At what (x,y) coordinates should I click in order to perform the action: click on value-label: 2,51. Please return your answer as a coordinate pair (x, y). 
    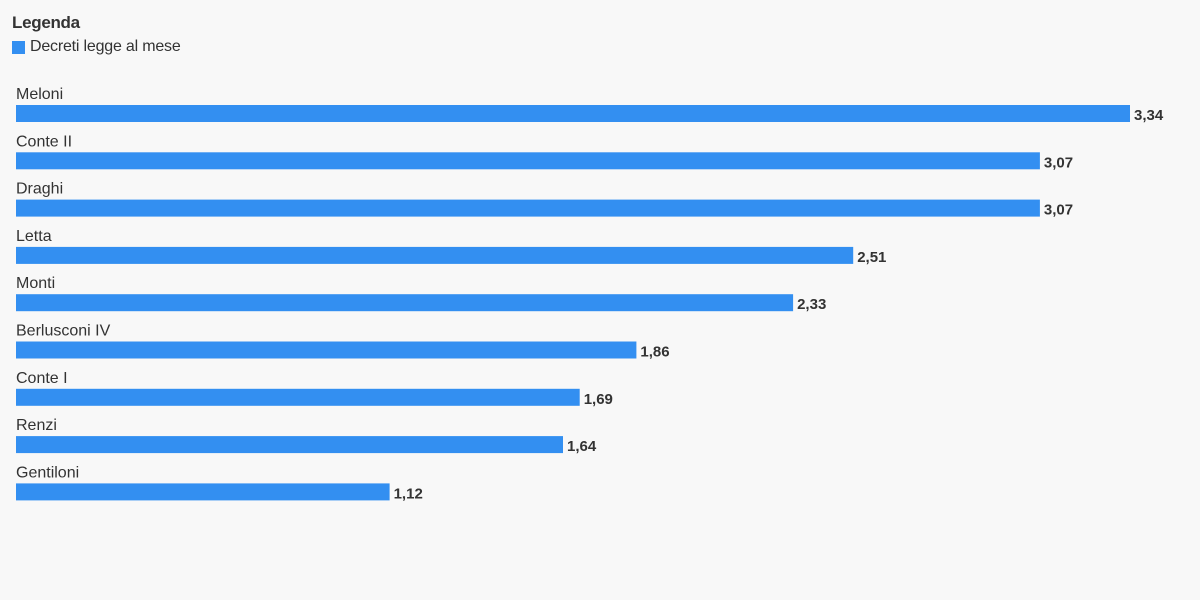
    Looking at the image, I should click on (871, 257).